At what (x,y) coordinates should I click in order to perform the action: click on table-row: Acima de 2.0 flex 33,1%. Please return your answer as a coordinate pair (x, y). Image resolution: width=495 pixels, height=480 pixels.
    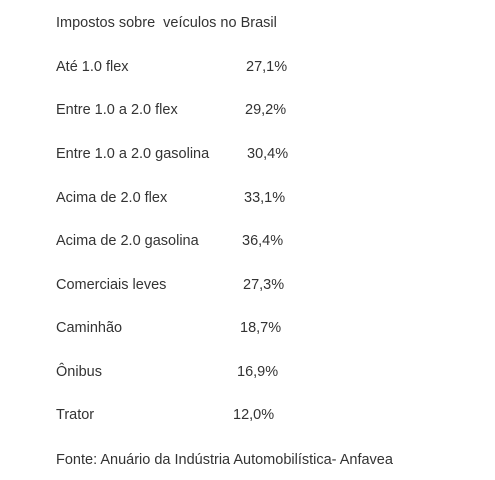
    Looking at the image, I should click on (247, 198).